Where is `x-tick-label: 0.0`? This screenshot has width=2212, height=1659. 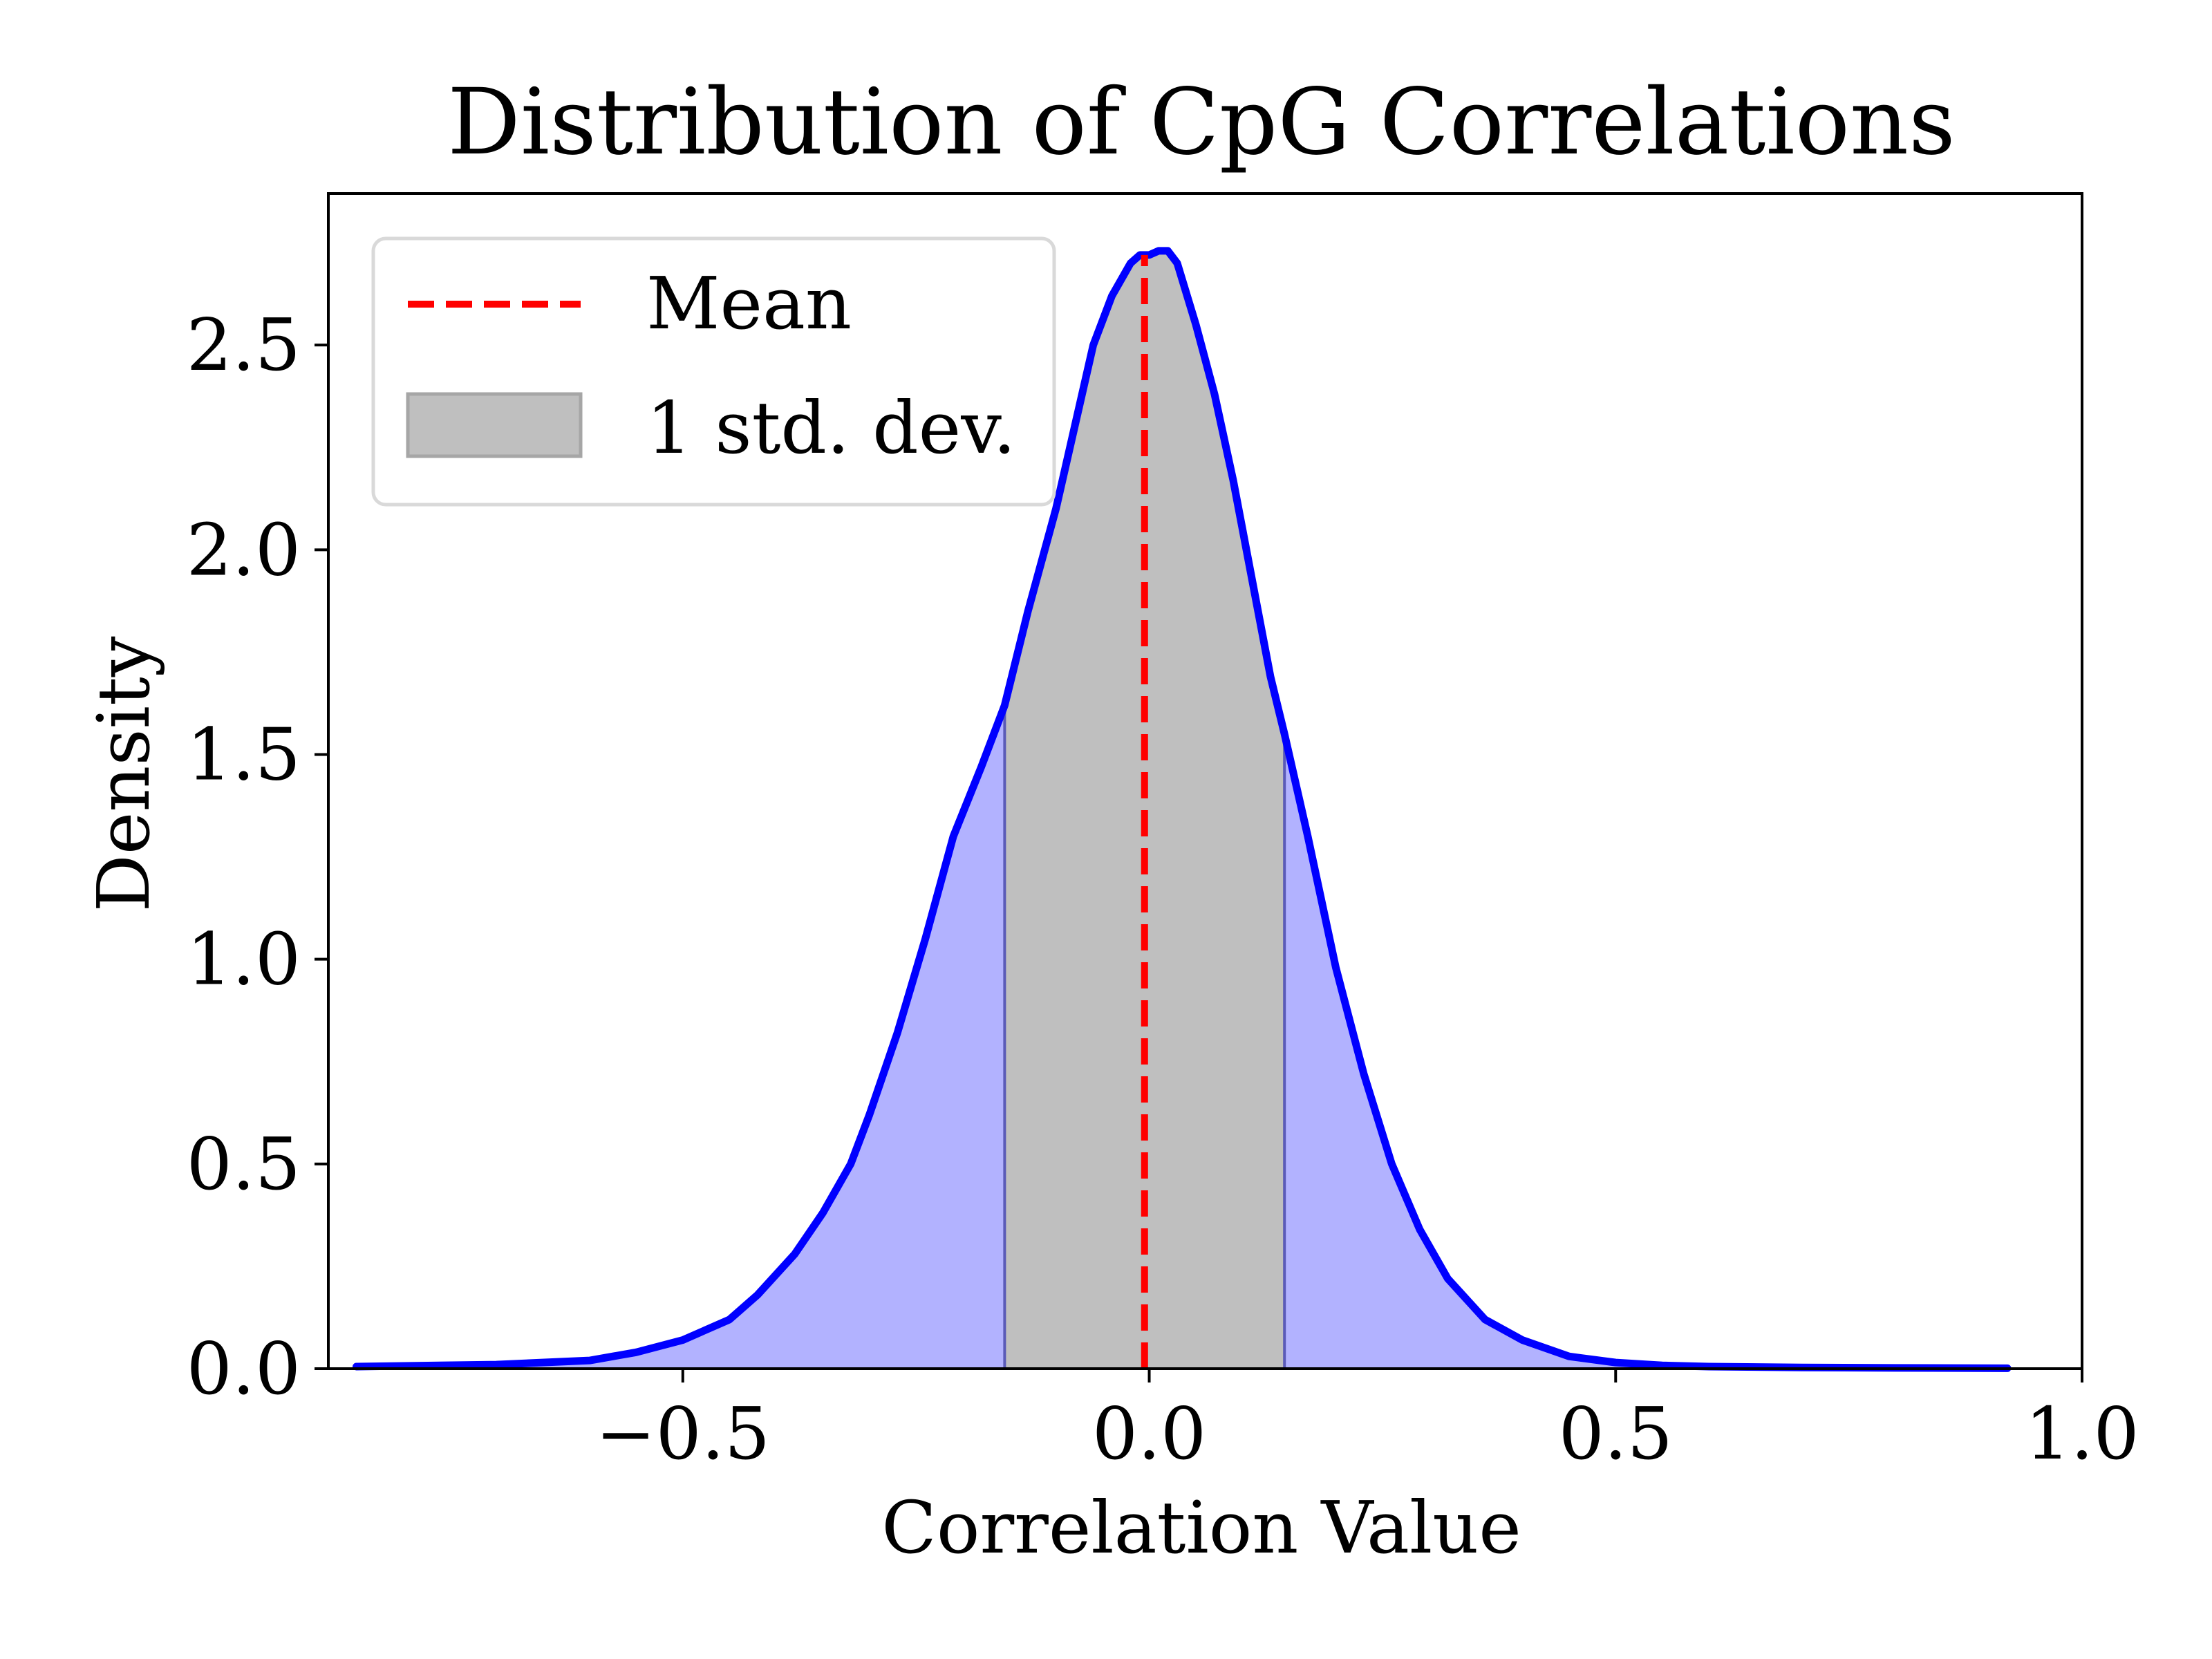
x-tick-label: 0.0 is located at coordinates (1149, 1433).